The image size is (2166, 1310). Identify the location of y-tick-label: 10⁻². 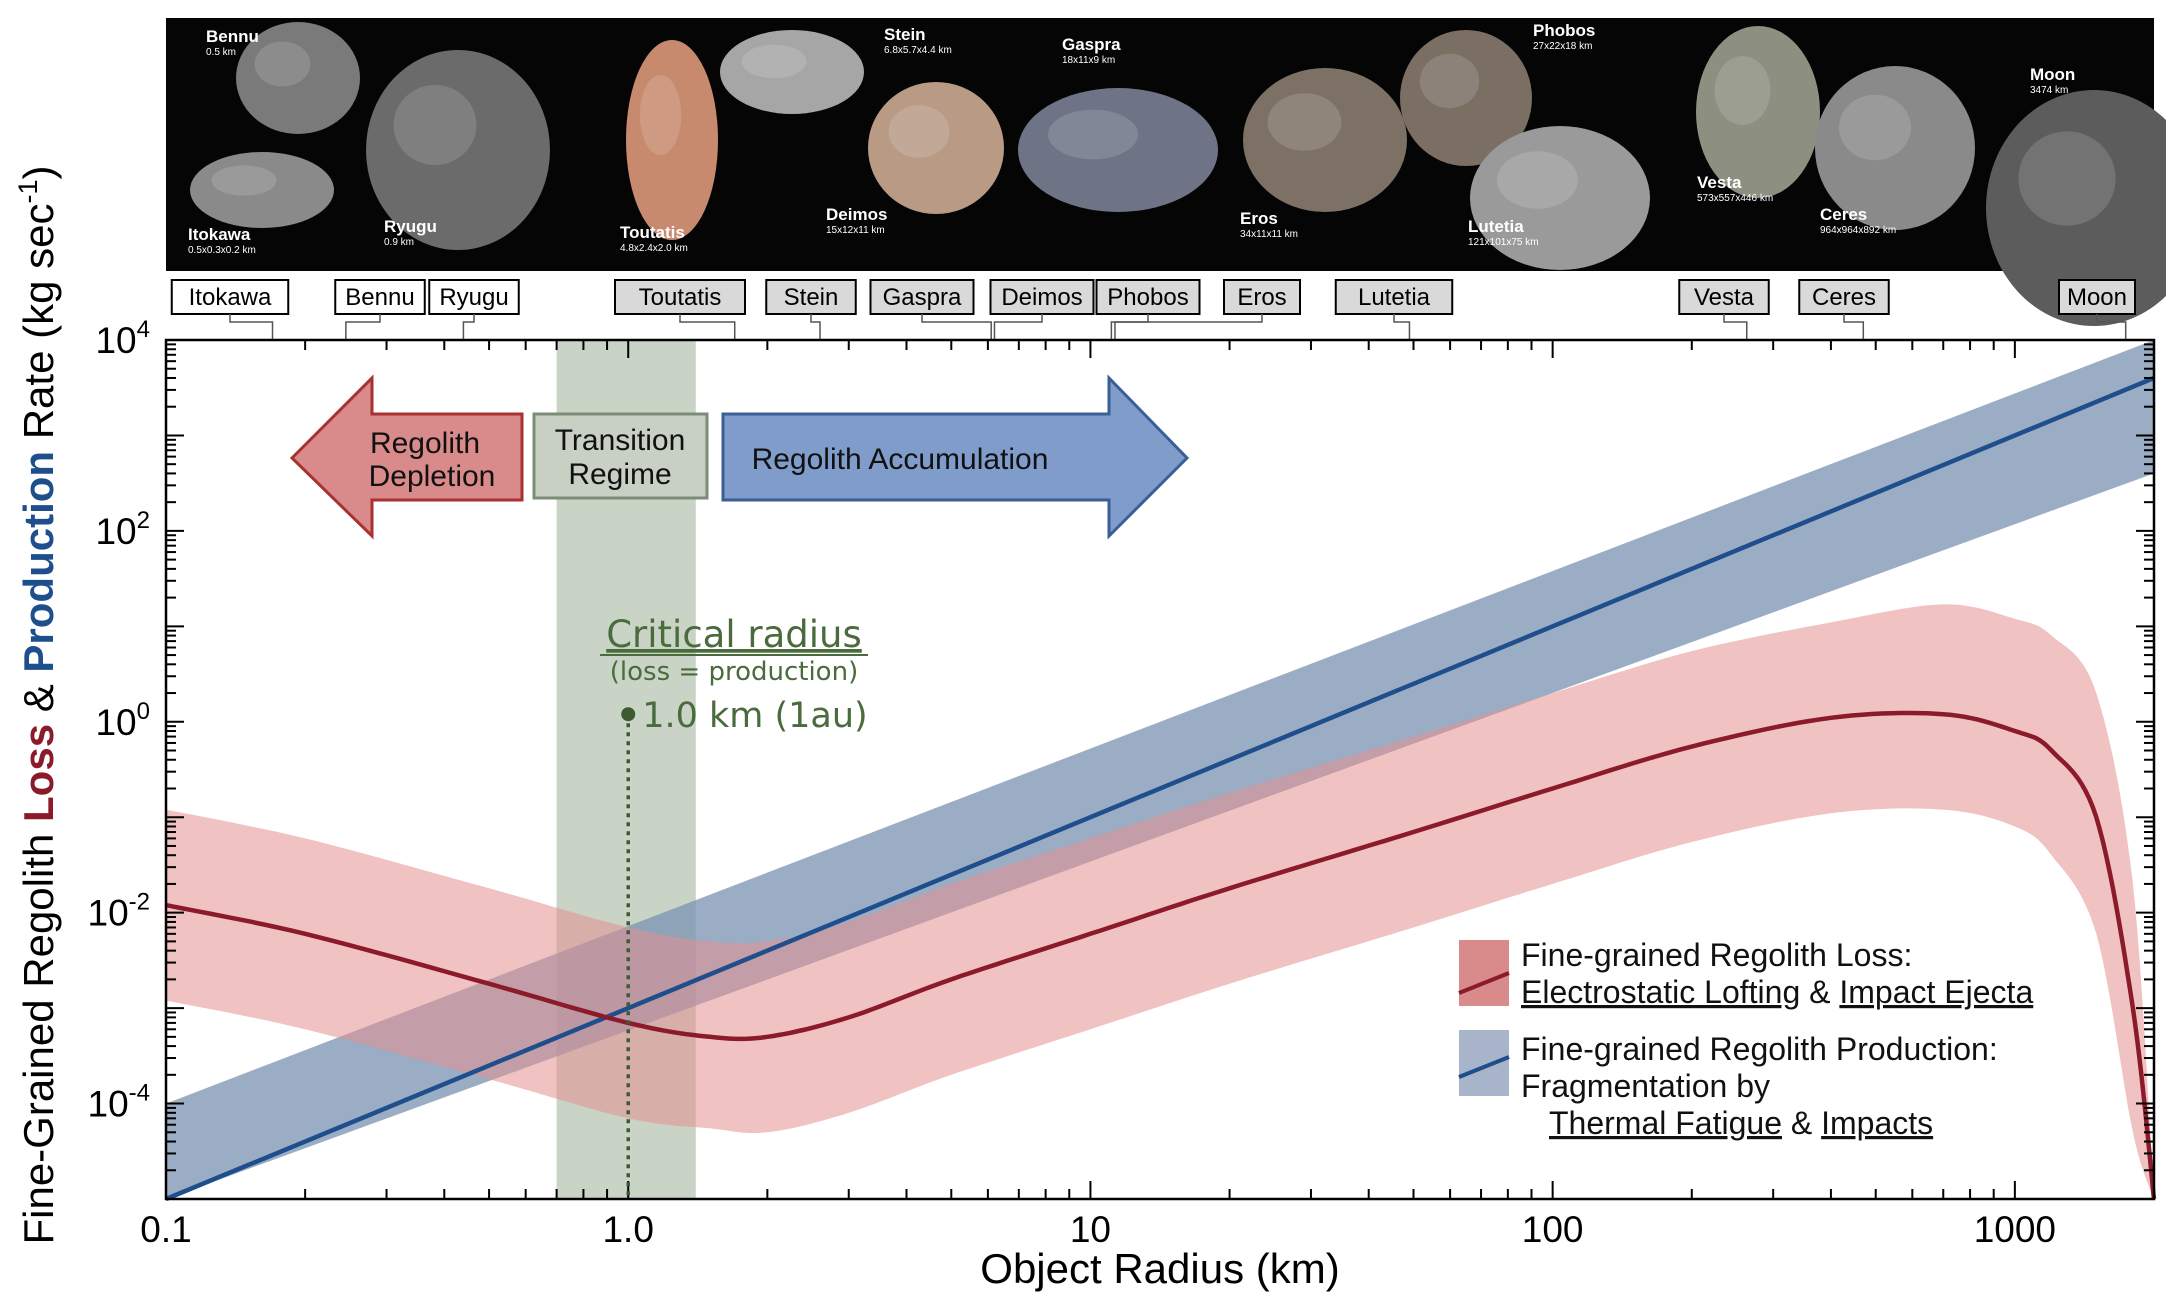
(119, 911).